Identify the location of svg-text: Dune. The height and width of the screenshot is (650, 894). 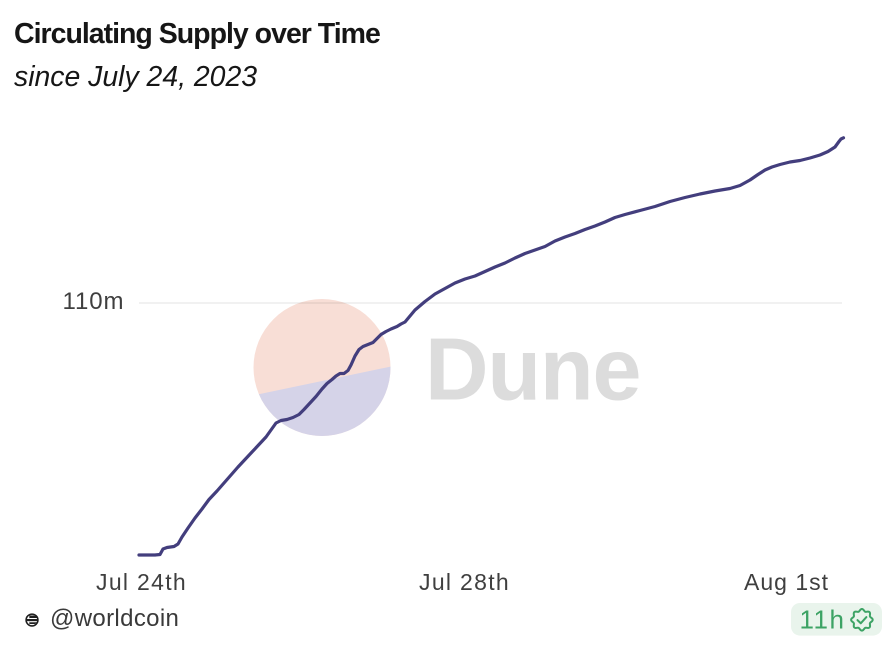
(532, 369).